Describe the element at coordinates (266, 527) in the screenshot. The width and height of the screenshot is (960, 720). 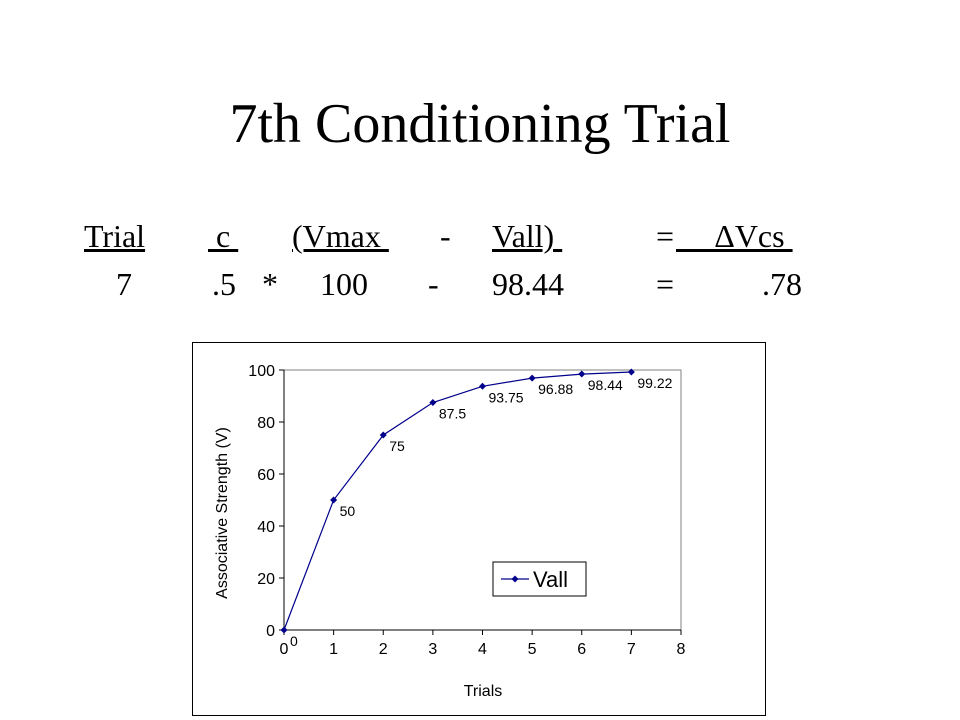
I see `y-tick-label: 40` at that location.